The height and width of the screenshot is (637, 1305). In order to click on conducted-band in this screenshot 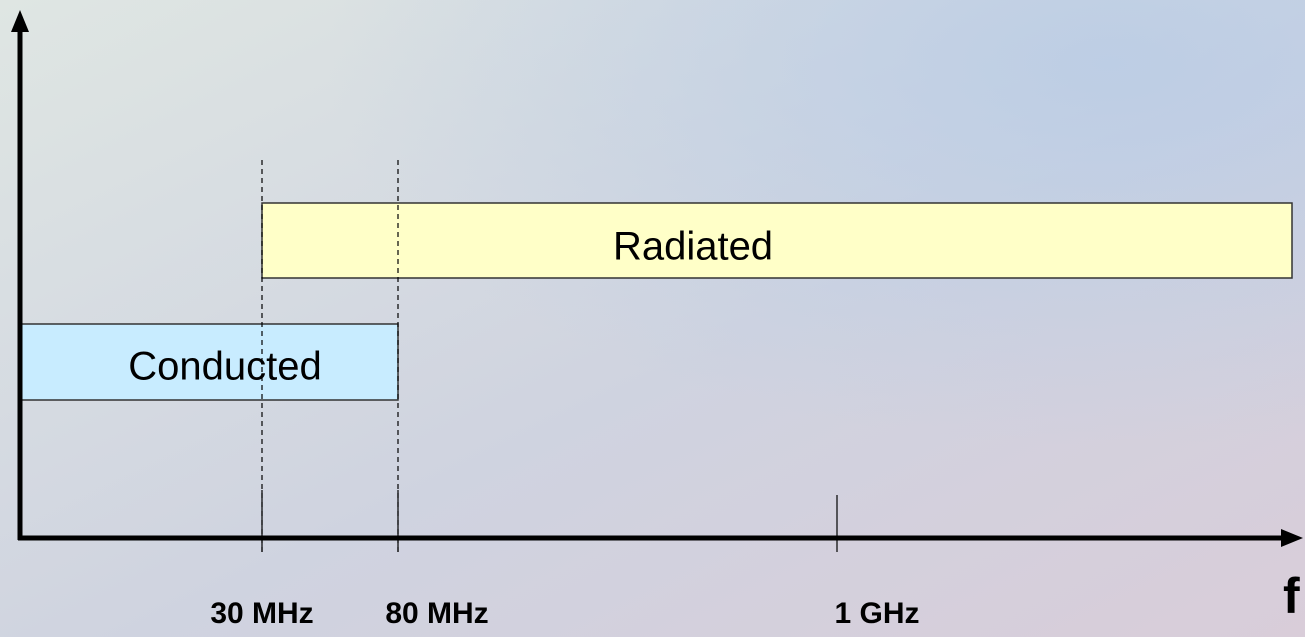, I will do `click(209, 362)`.